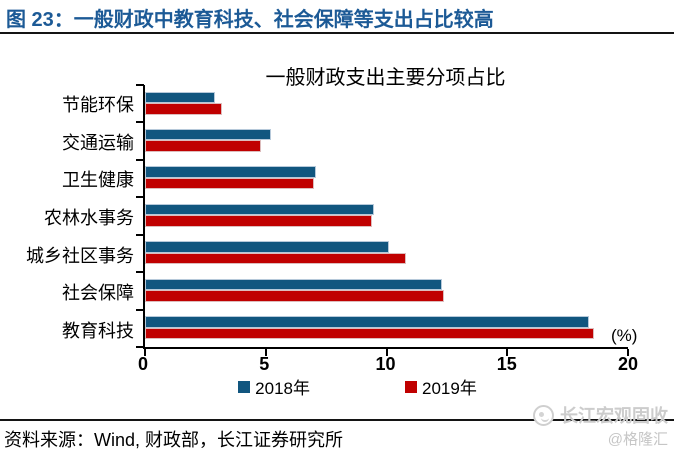 Image resolution: width=674 pixels, height=452 pixels. I want to click on x-tick-label: 0, so click(143, 364).